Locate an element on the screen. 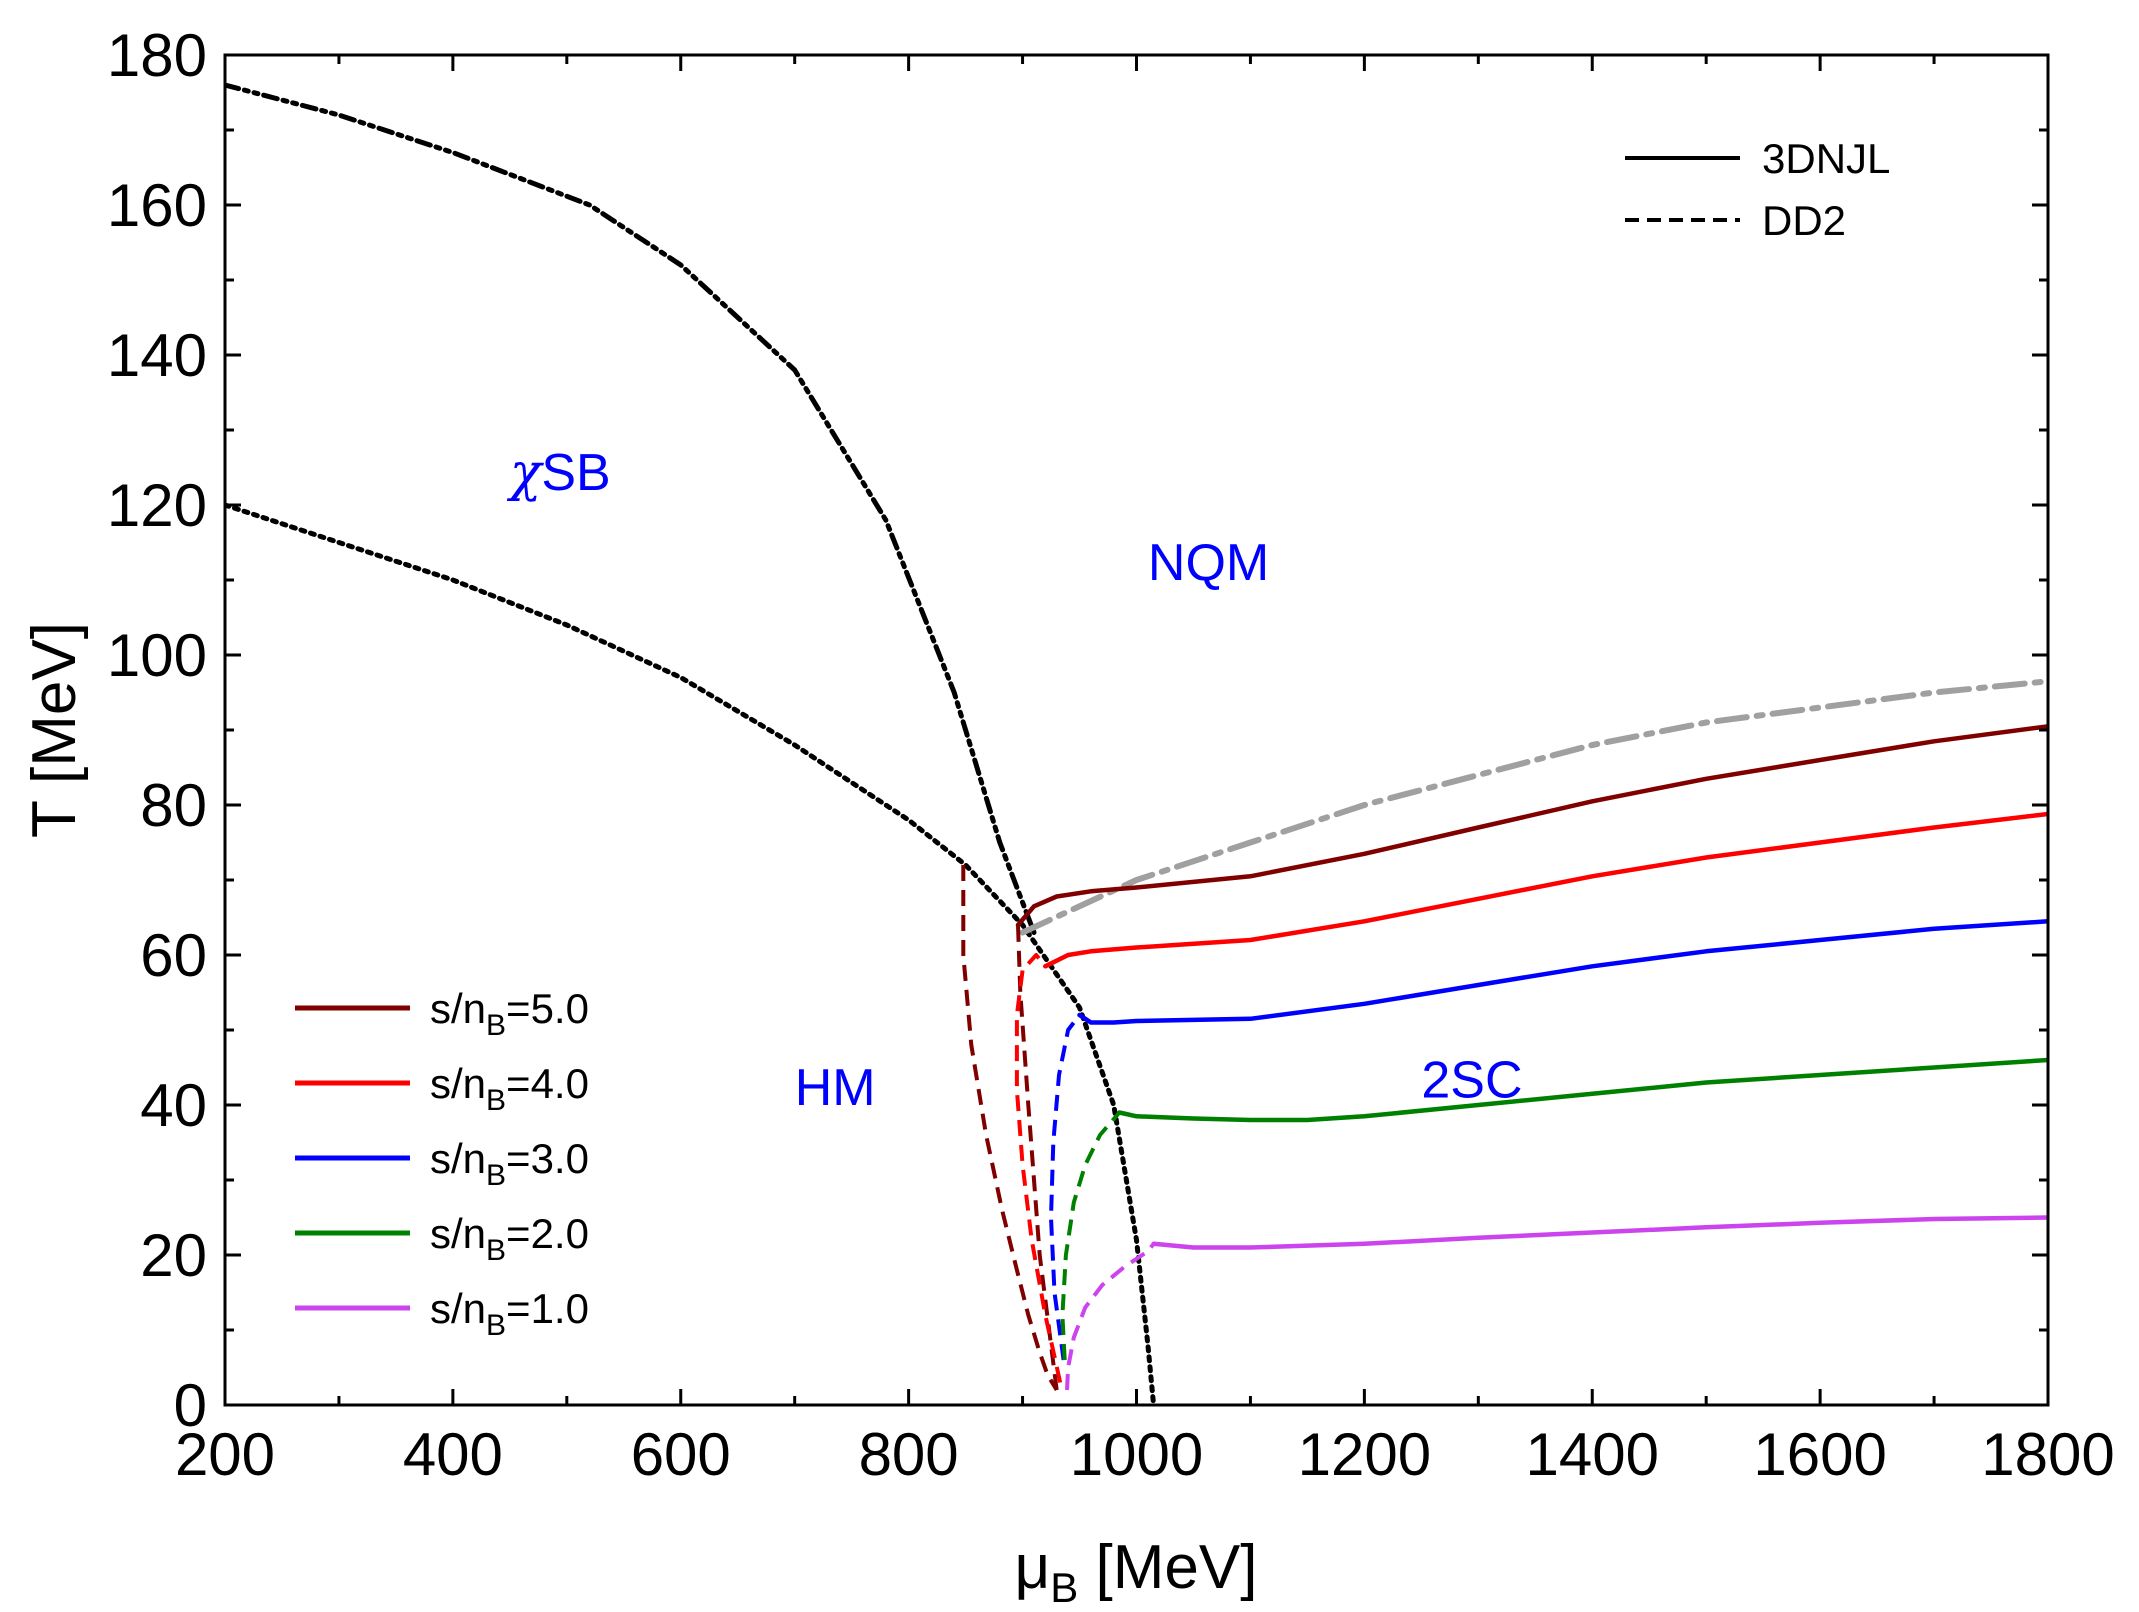 The height and width of the screenshot is (1612, 2139). x-tick-label: 1400 is located at coordinates (1592, 1454).